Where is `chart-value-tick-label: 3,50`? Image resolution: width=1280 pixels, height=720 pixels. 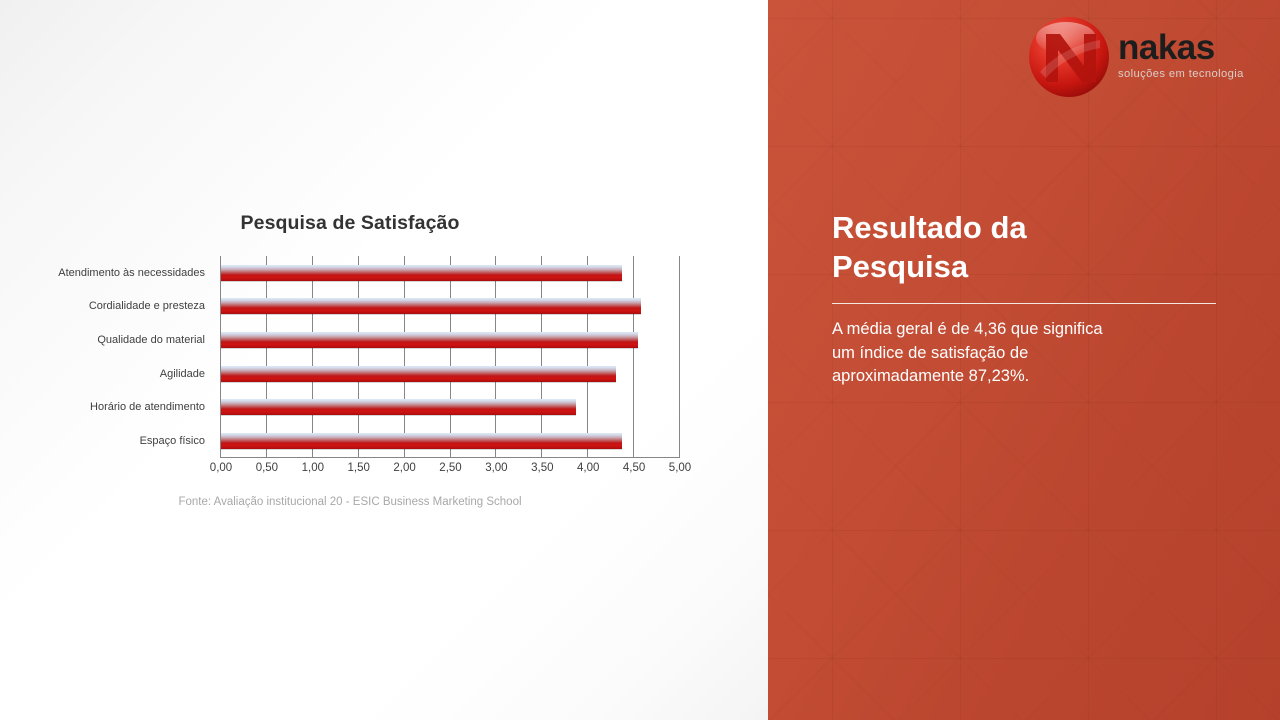 chart-value-tick-label: 3,50 is located at coordinates (542, 468).